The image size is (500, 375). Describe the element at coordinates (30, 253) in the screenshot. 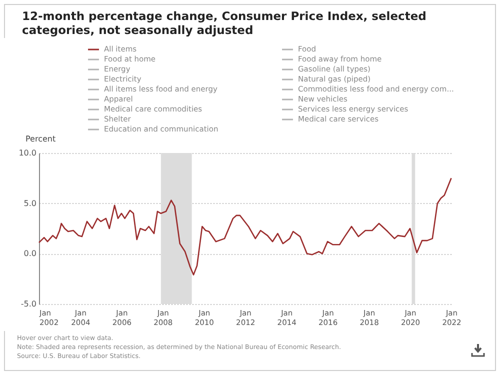

I see `y-tick-label: 0.0` at that location.